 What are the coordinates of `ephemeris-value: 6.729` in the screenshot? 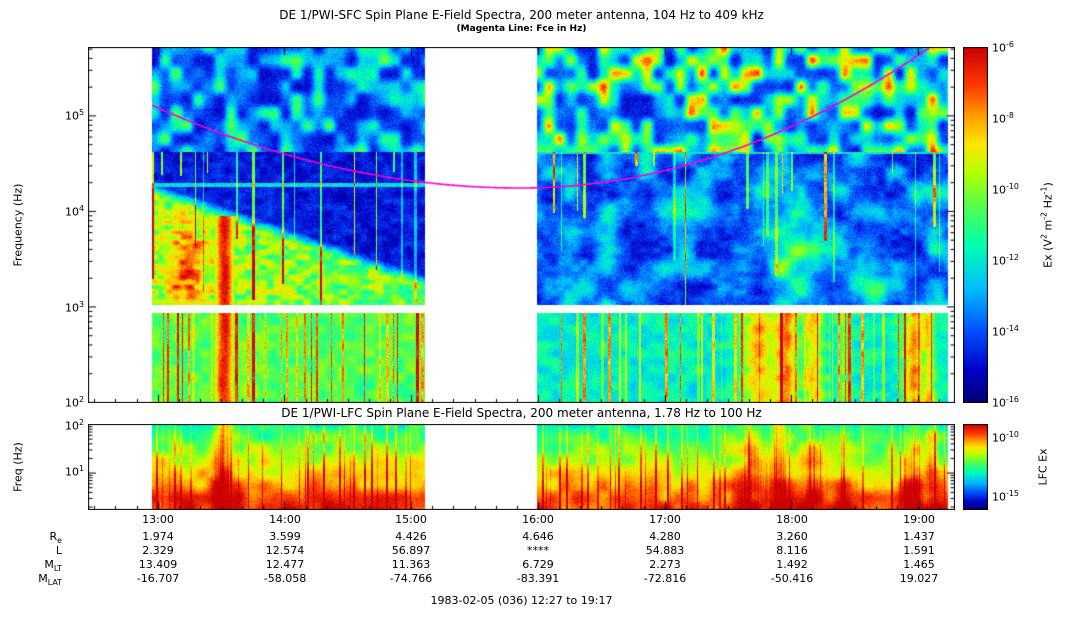 It's located at (538, 564).